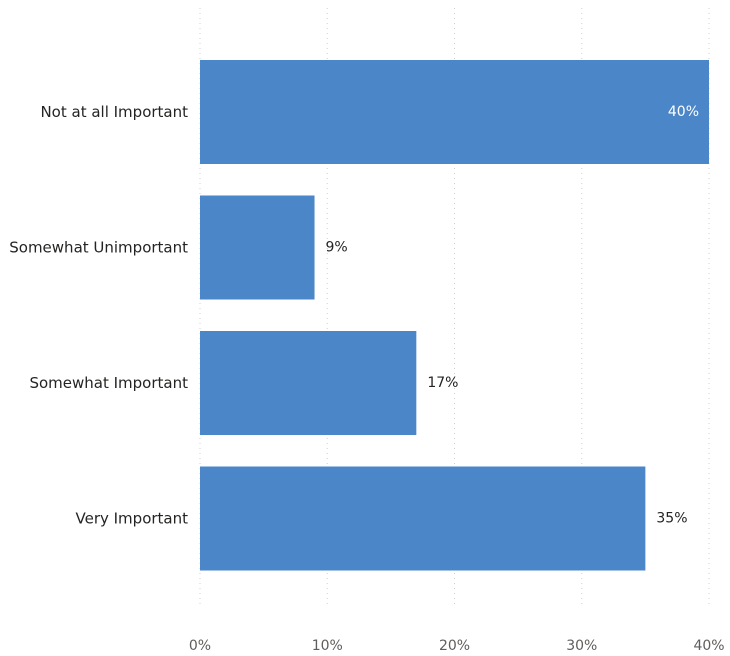 The image size is (730, 656). Describe the element at coordinates (114, 112) in the screenshot. I see `category-label: Not at all Important` at that location.